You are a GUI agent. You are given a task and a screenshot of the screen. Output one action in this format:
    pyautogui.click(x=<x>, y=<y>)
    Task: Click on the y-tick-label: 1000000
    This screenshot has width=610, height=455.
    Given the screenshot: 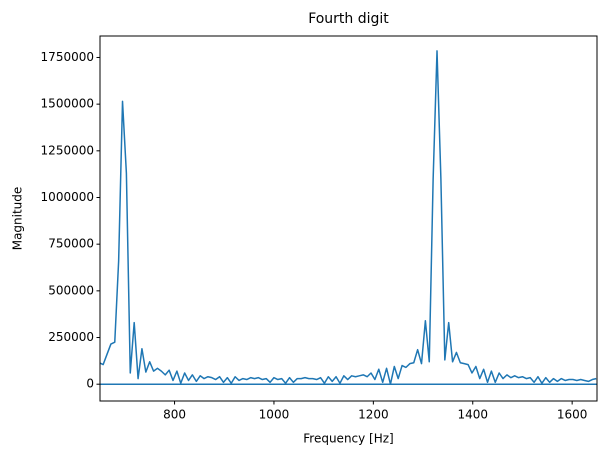 What is the action you would take?
    pyautogui.click(x=67, y=197)
    